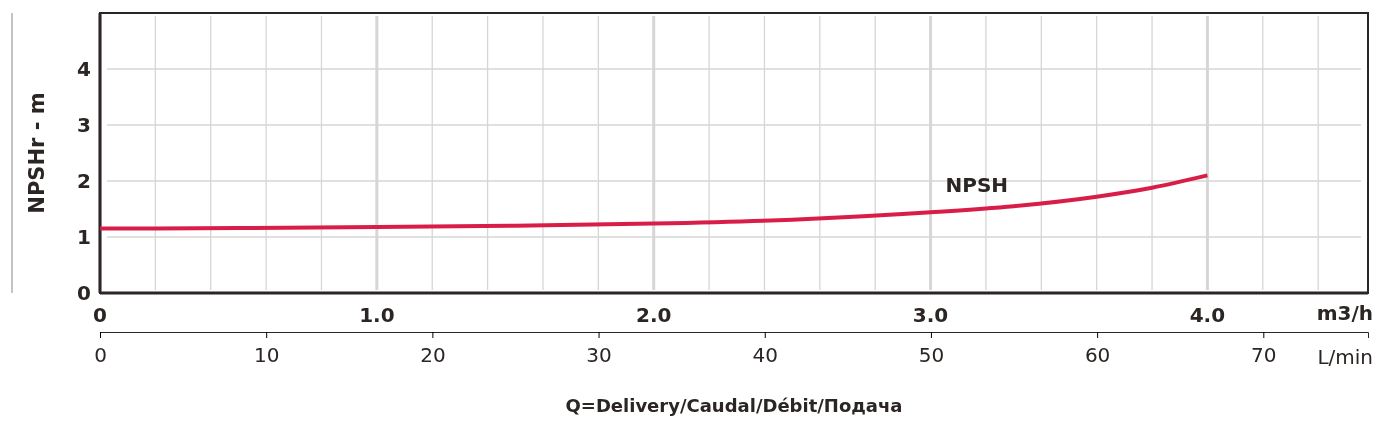 The height and width of the screenshot is (421, 1379). What do you see at coordinates (765, 355) in the screenshot?
I see `x2-tick-label: 40` at bounding box center [765, 355].